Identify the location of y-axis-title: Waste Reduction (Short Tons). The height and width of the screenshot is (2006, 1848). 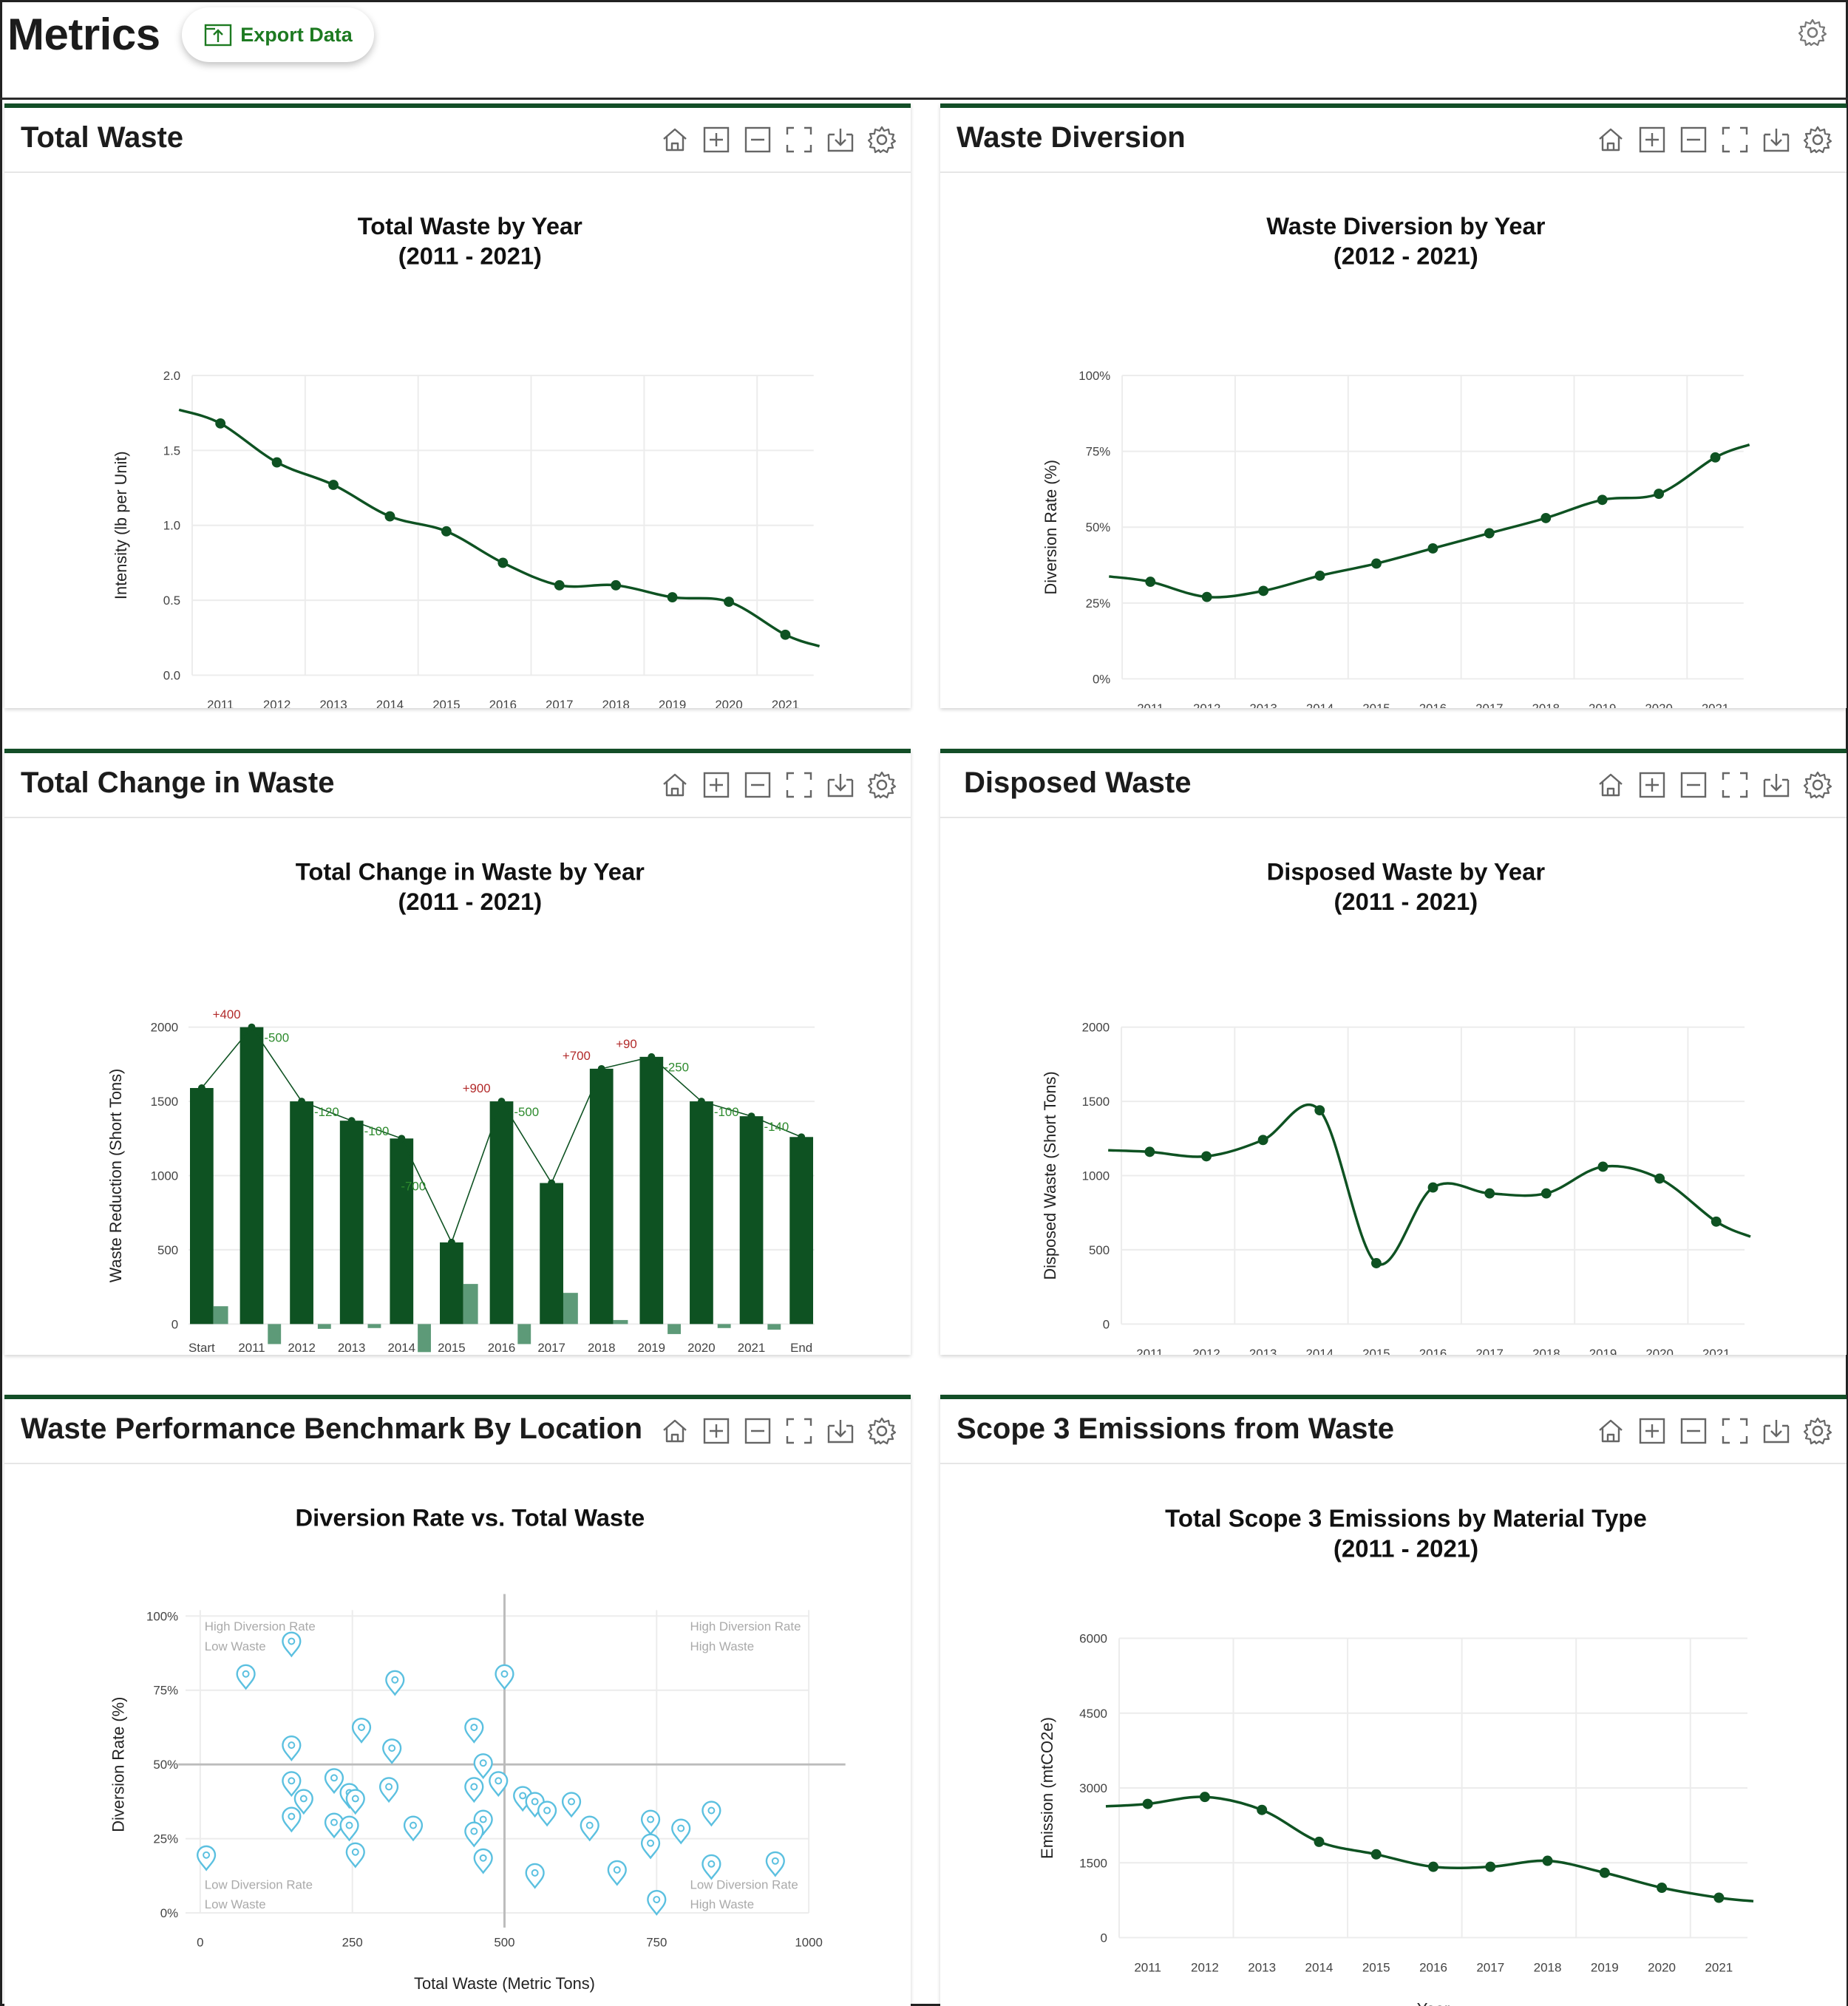
(115, 1176).